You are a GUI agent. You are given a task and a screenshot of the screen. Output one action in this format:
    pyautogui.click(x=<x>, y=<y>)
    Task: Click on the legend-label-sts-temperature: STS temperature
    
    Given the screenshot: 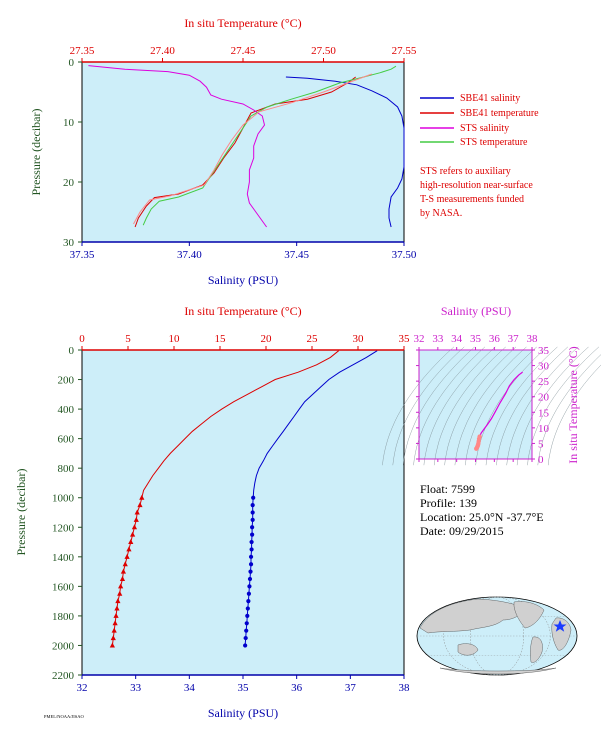 What is the action you would take?
    pyautogui.click(x=494, y=142)
    